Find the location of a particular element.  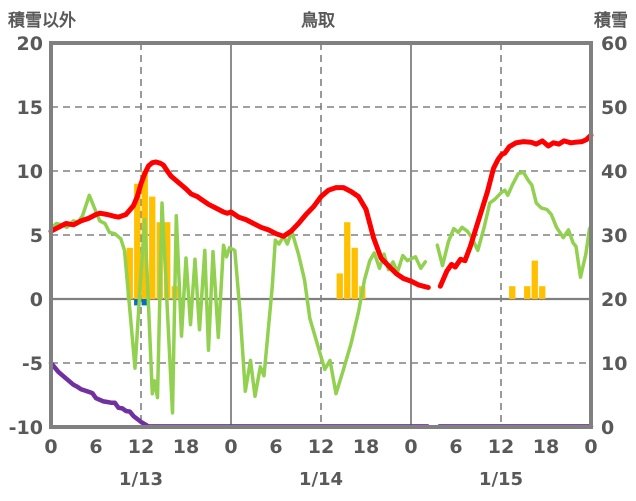

y-right-tick-label: 60 is located at coordinates (614, 44).